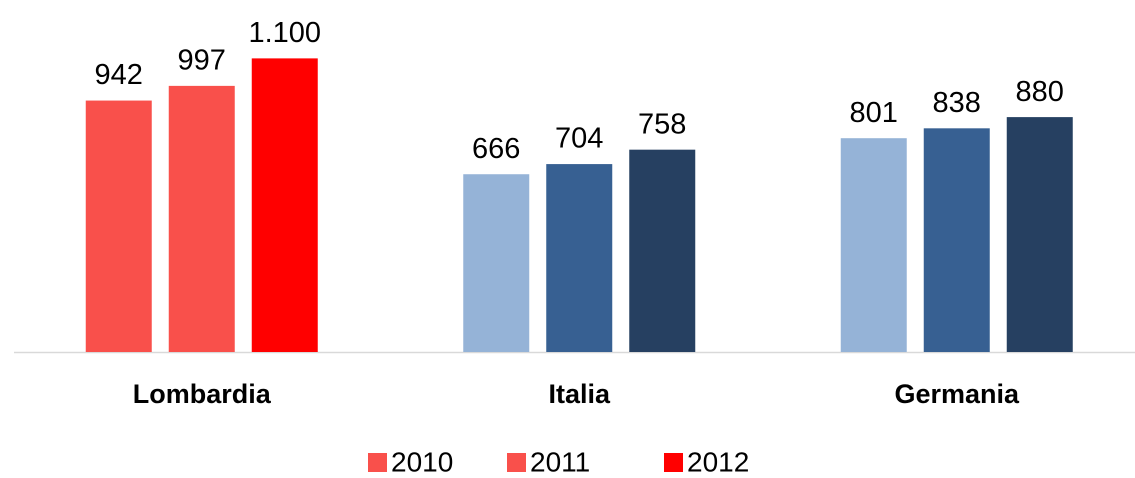  What do you see at coordinates (718, 461) in the screenshot?
I see `legend-label: 2012` at bounding box center [718, 461].